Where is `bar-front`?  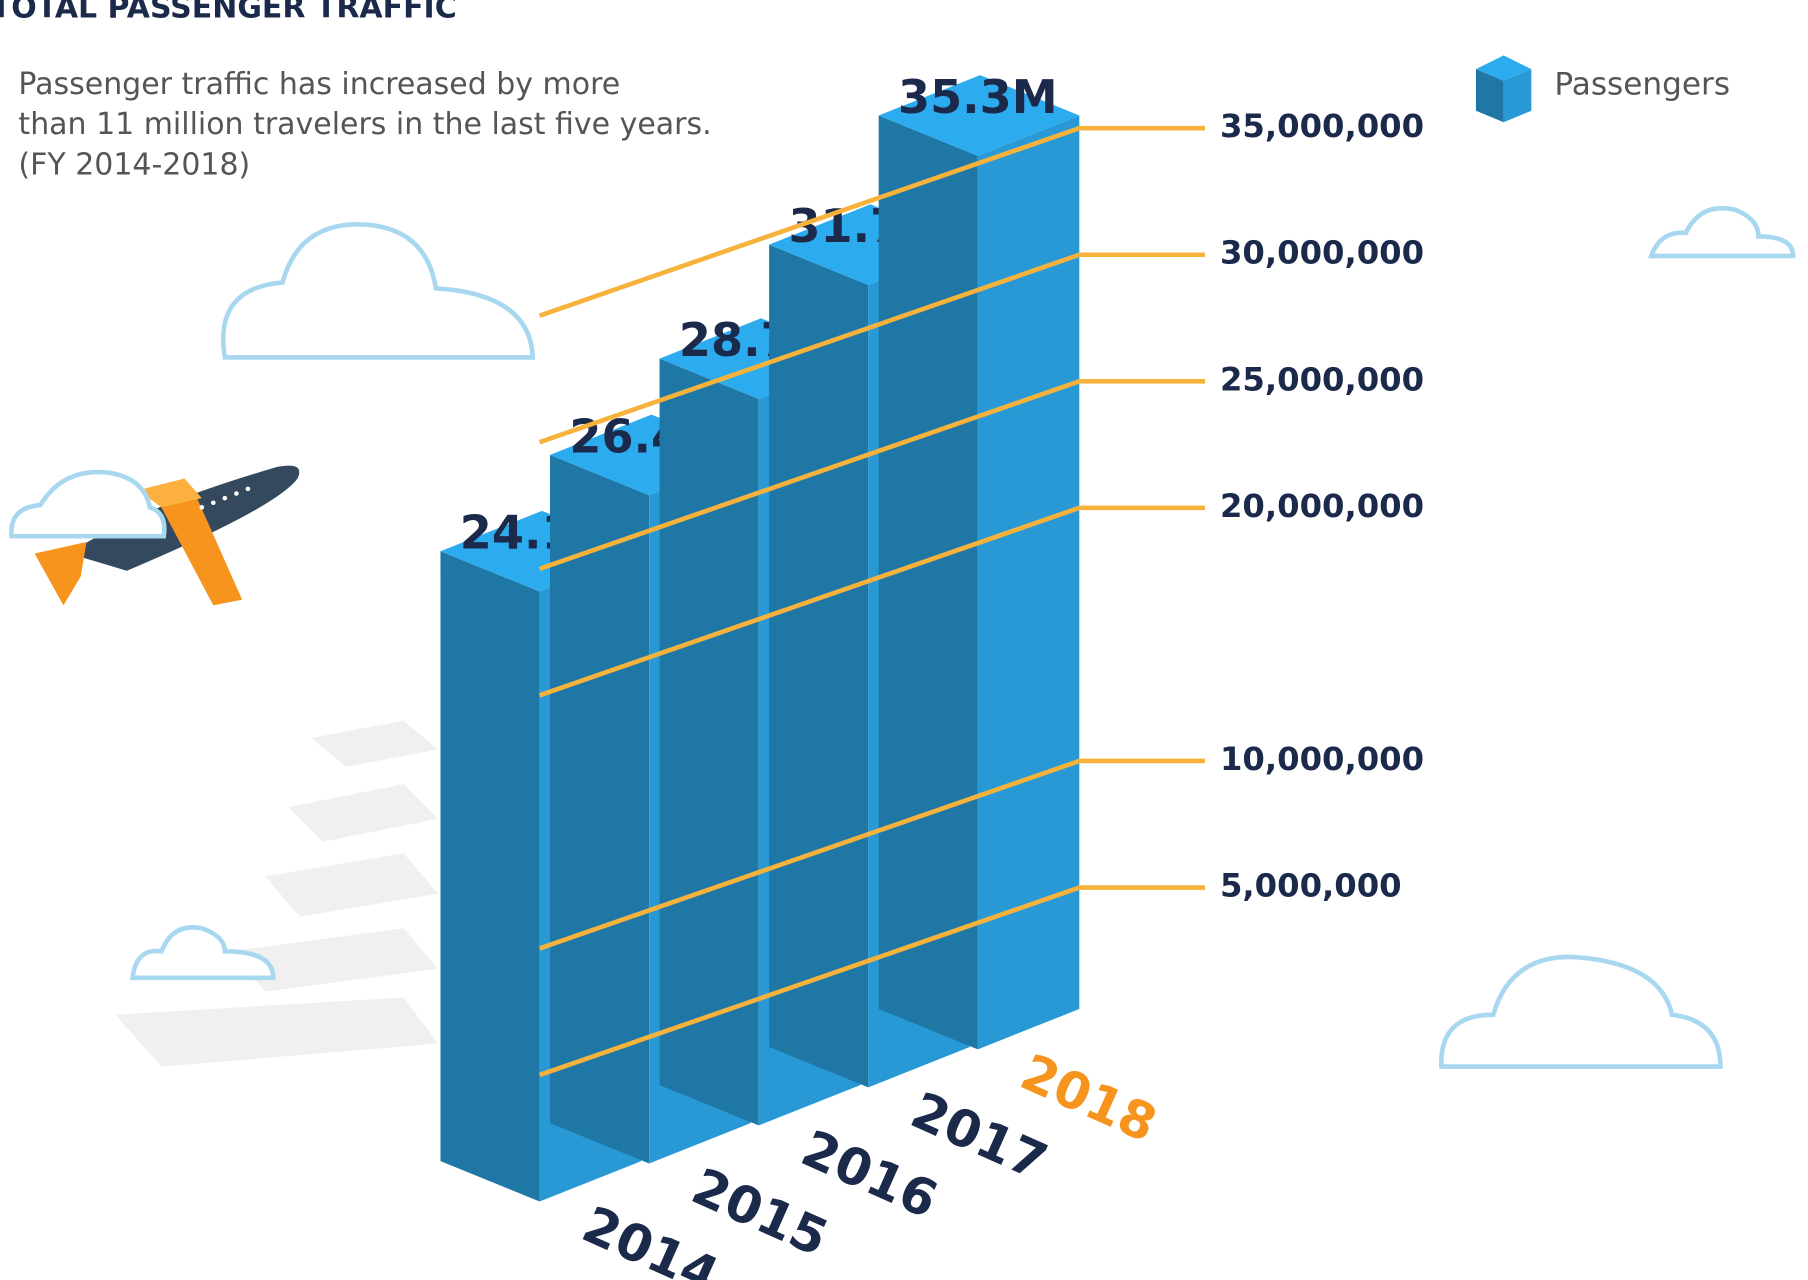
bar-front is located at coordinates (1028, 582).